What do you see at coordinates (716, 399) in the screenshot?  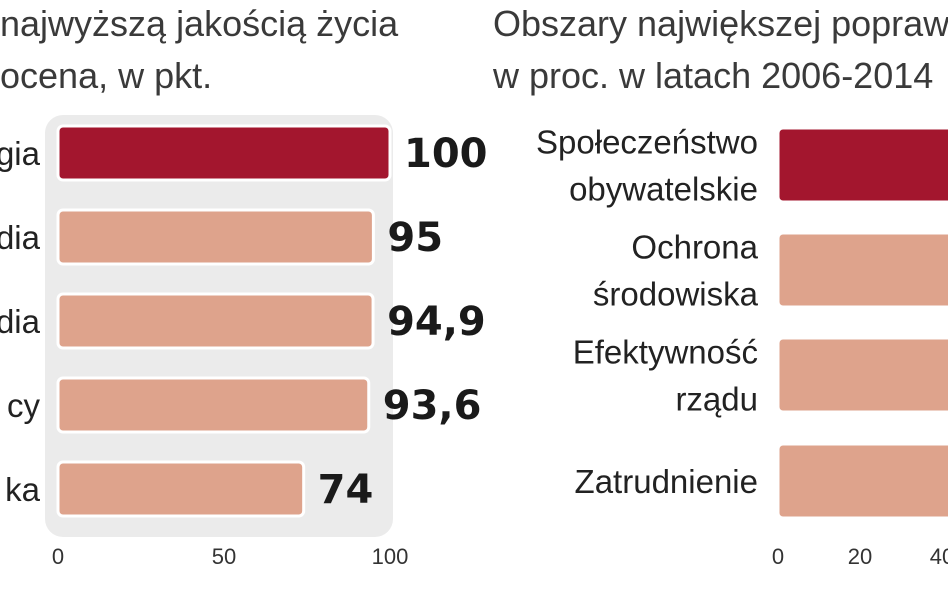 I see `right-category-label-3-line-2: rządu` at bounding box center [716, 399].